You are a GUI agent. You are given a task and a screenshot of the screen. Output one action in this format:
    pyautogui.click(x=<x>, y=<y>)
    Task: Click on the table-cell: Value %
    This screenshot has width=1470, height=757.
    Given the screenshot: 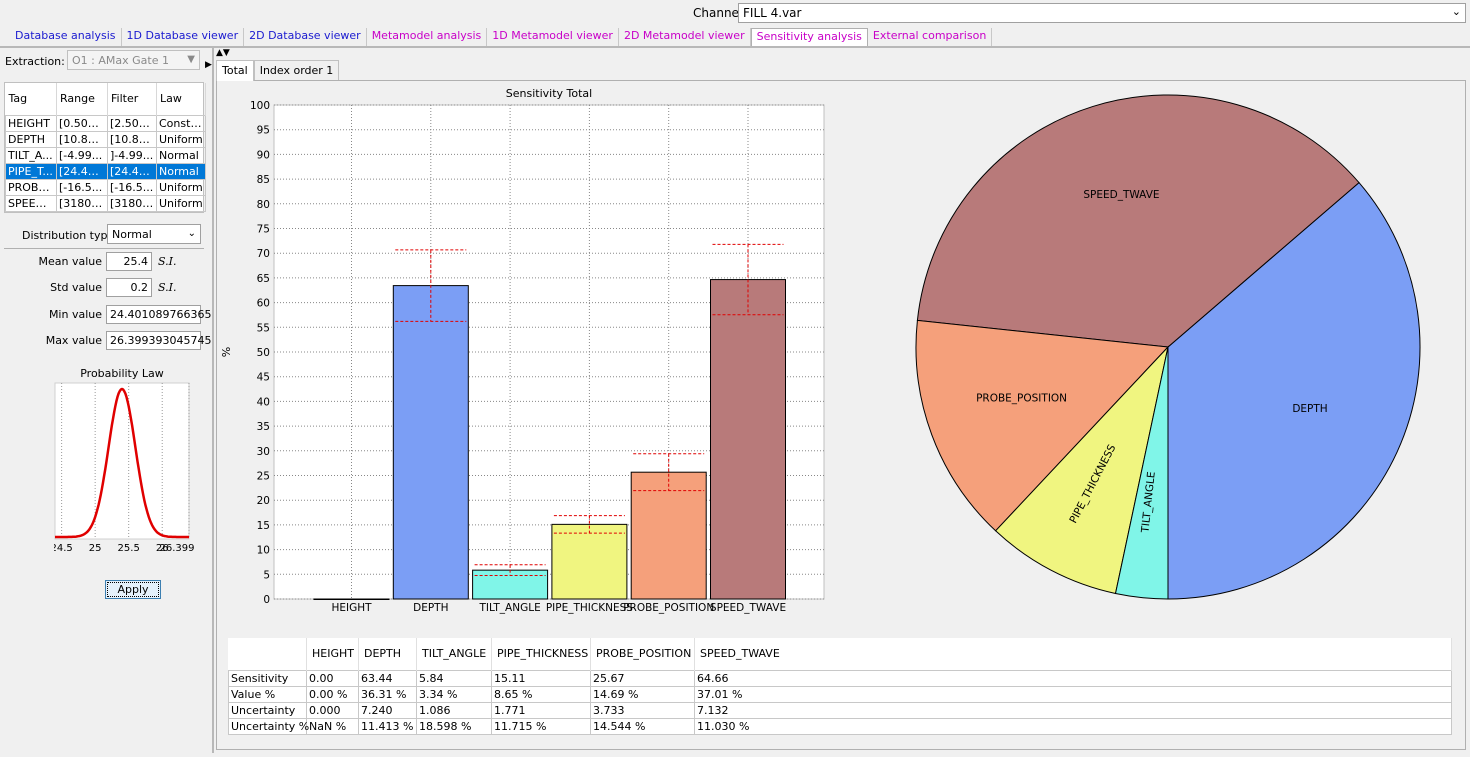 What is the action you would take?
    pyautogui.click(x=267, y=694)
    